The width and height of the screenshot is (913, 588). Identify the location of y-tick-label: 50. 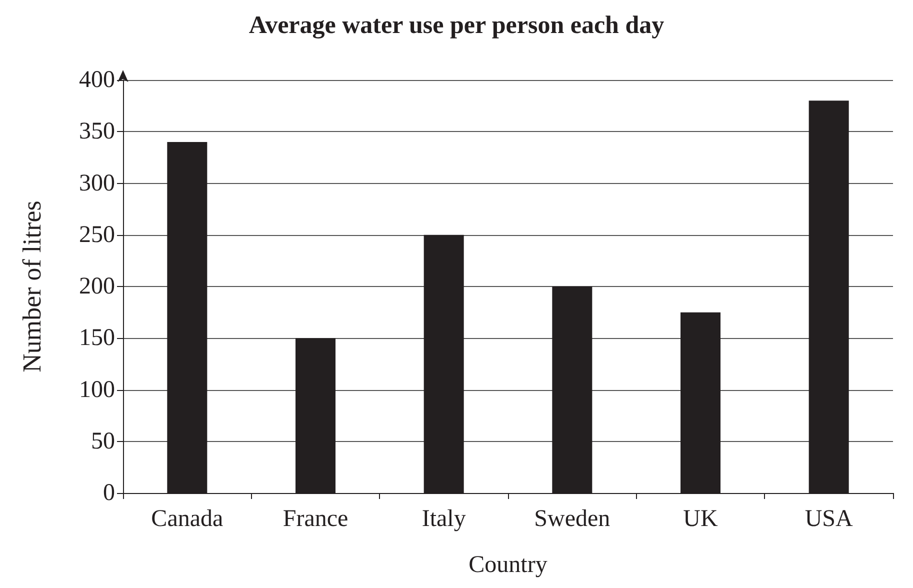
(103, 441).